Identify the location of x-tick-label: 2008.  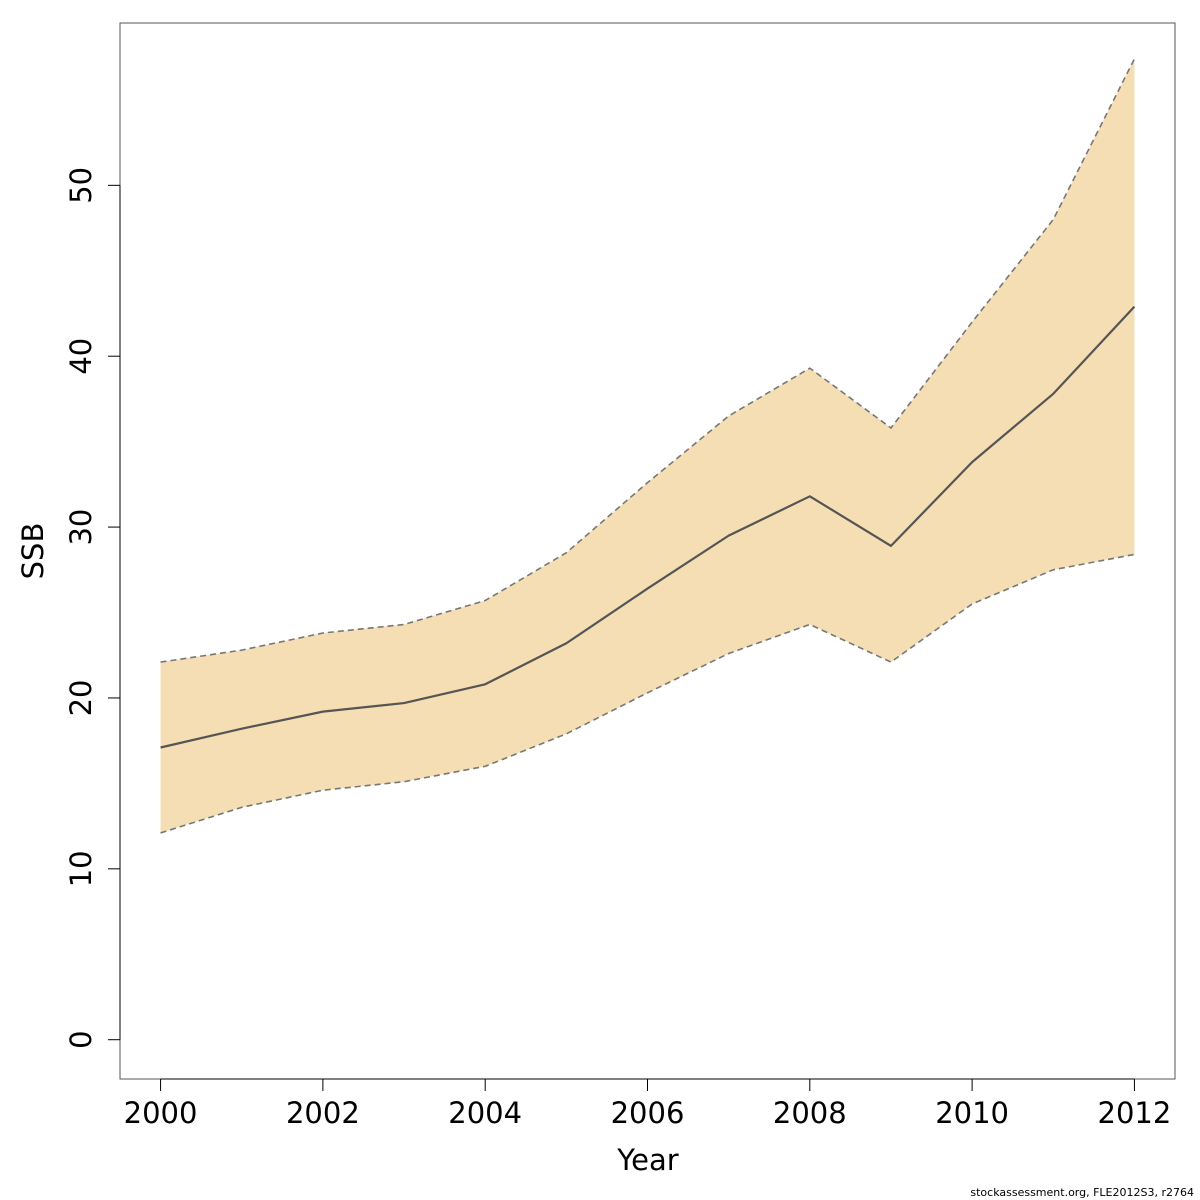
(810, 1113).